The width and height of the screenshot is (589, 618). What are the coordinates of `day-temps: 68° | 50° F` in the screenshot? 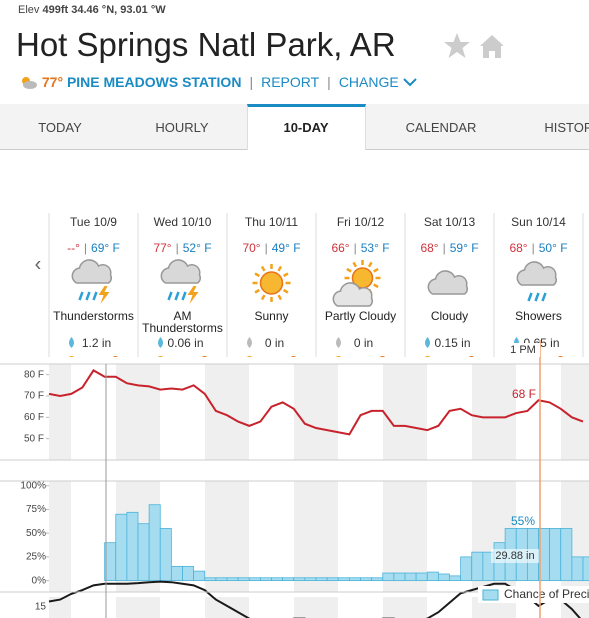 It's located at (538, 248).